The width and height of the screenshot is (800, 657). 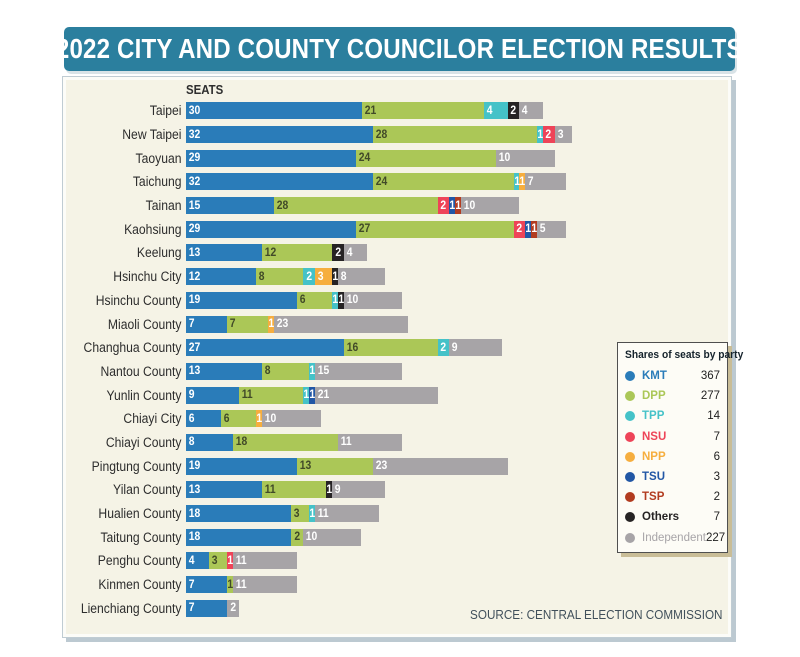 I want to click on legend-label: NSU, so click(x=654, y=436).